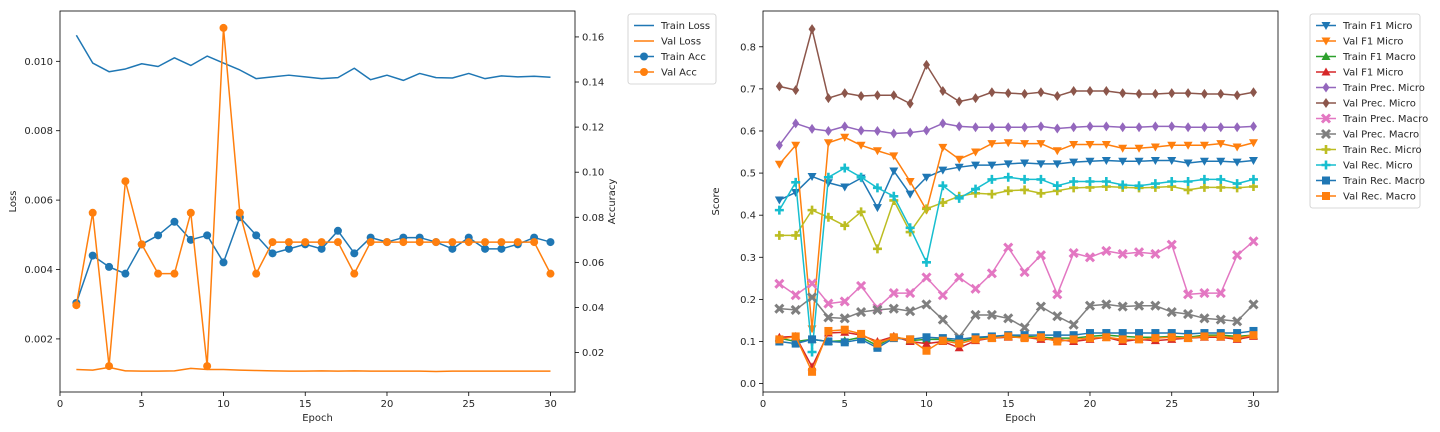  What do you see at coordinates (748, 300) in the screenshot?
I see `y-tick-label: 0.2` at bounding box center [748, 300].